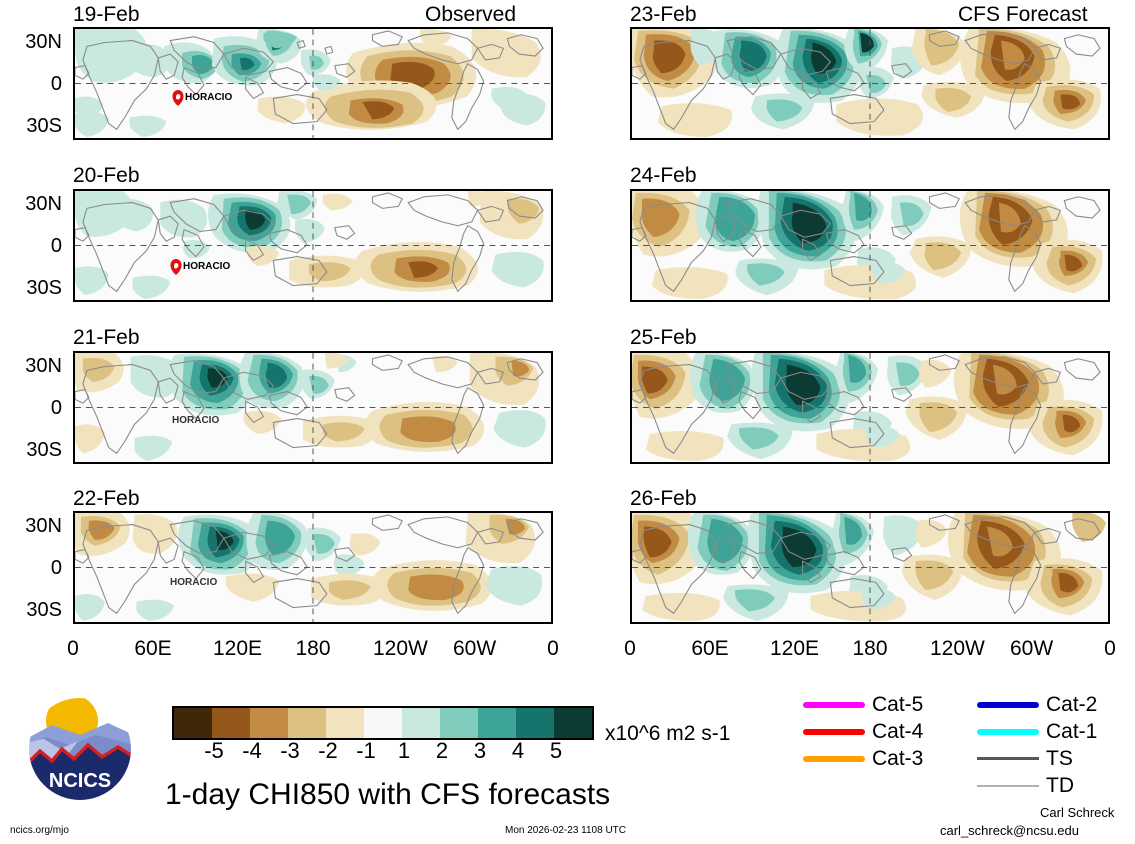 Image resolution: width=1135 pixels, height=844 pixels. I want to click on x-axis-label-120e-left: 120E, so click(238, 648).